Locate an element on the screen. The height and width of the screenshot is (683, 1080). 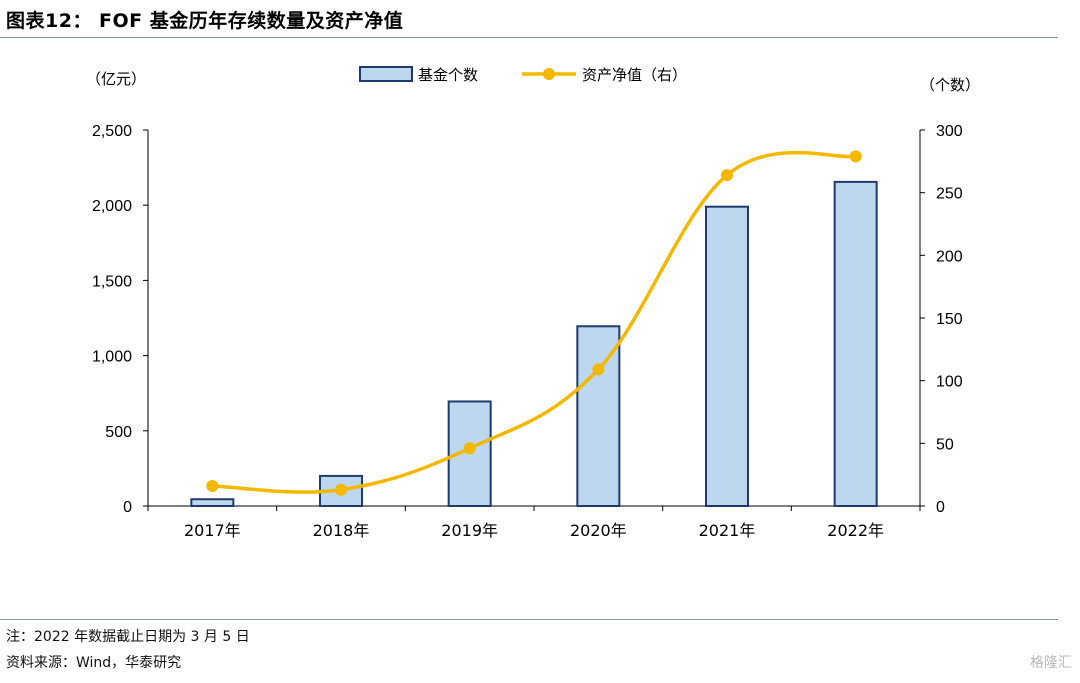
x-tick-label: 2018年 is located at coordinates (341, 530).